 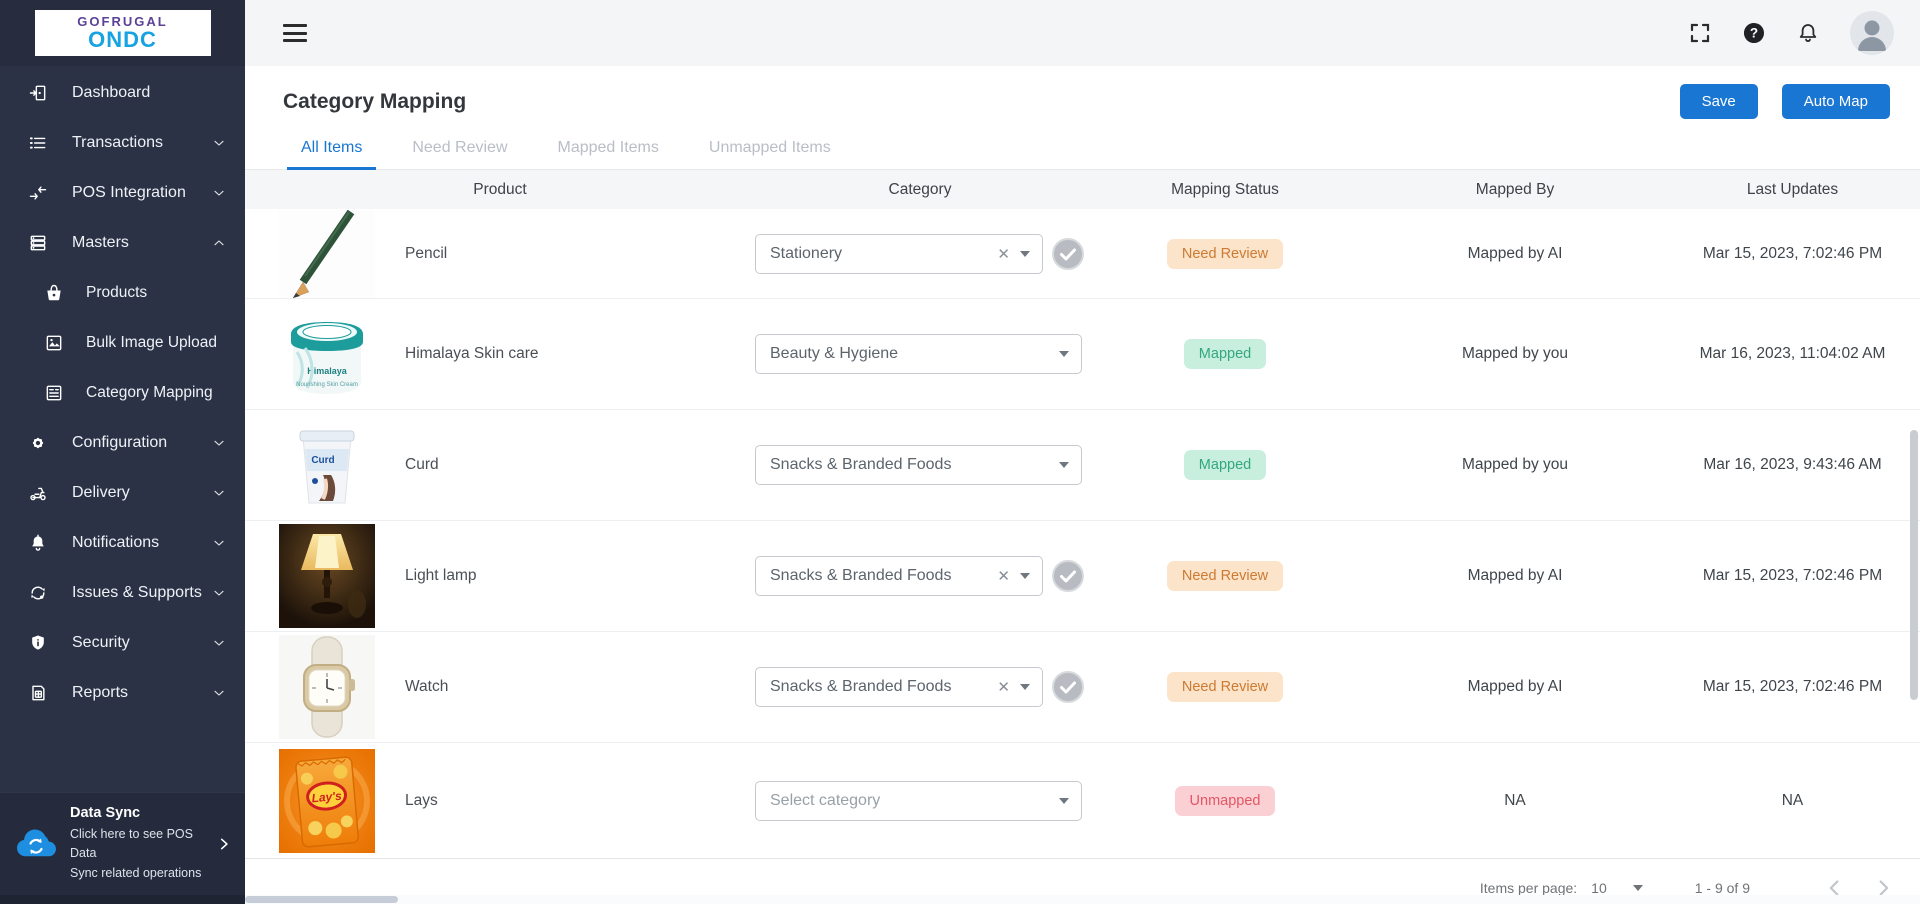 I want to click on status-cell: Unmapped, so click(x=1225, y=800).